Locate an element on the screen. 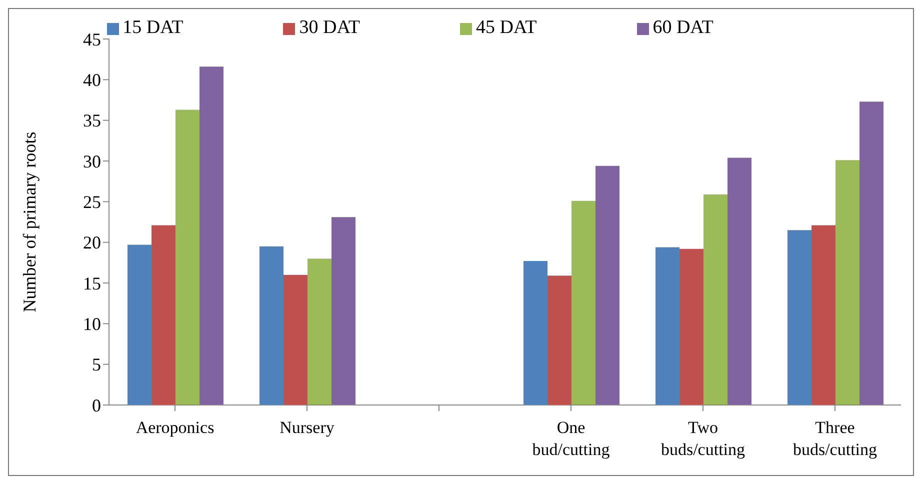 The width and height of the screenshot is (922, 484). x-tick-label: Aeroponics is located at coordinates (175, 427).